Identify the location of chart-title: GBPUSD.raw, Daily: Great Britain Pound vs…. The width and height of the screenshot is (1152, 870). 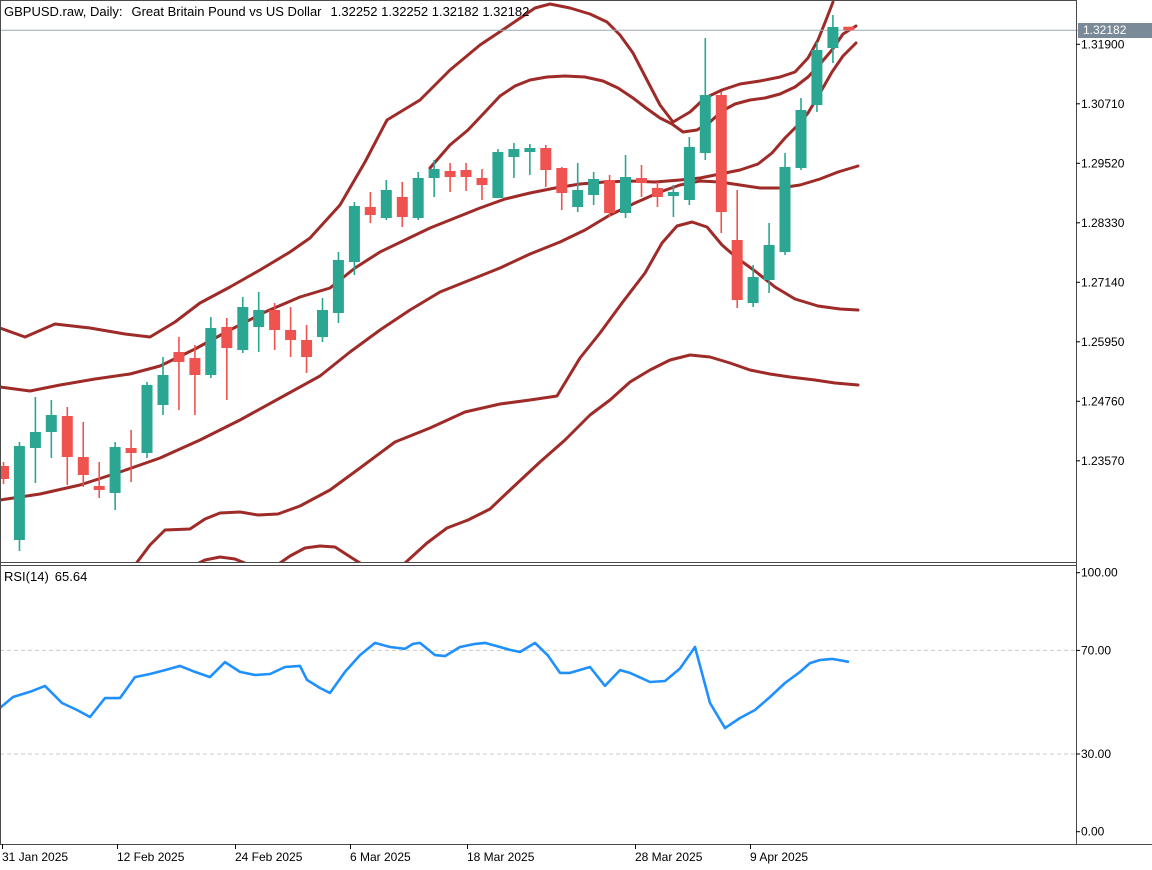
(271, 11).